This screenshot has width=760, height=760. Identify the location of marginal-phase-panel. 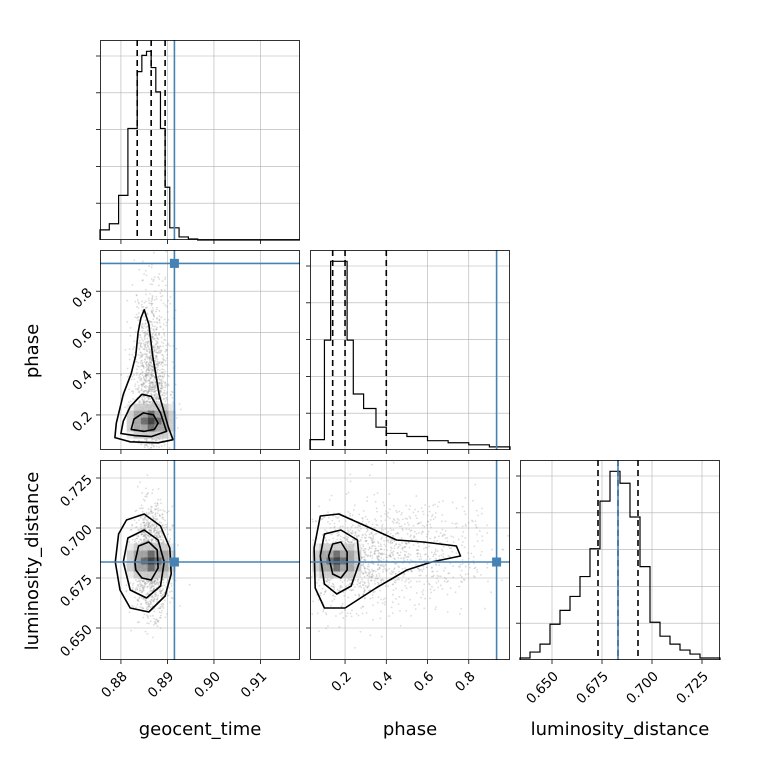
(408, 352).